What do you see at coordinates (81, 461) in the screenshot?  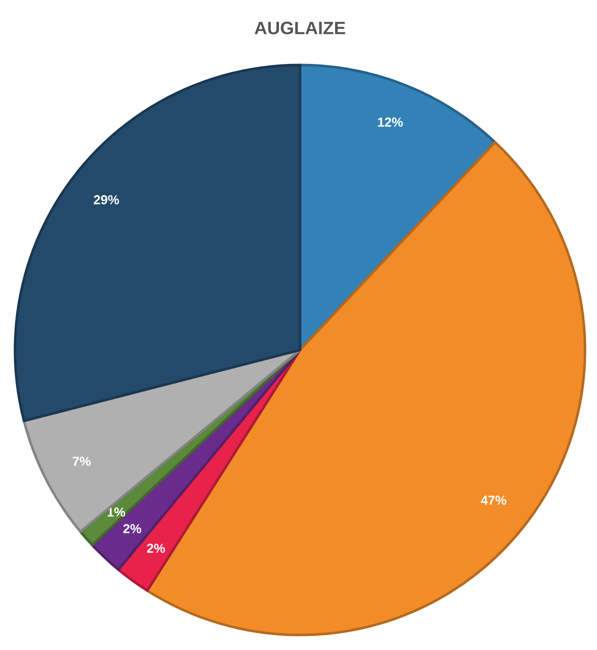 I see `data-label: 7%` at bounding box center [81, 461].